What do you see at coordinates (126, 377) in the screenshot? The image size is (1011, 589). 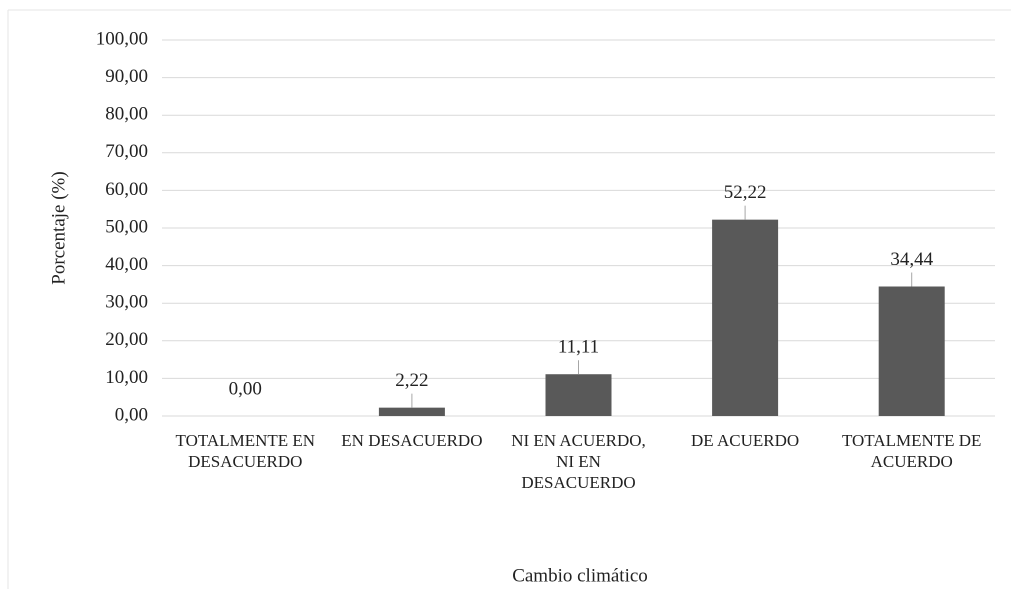 I see `y-tick-label: 10,00` at bounding box center [126, 377].